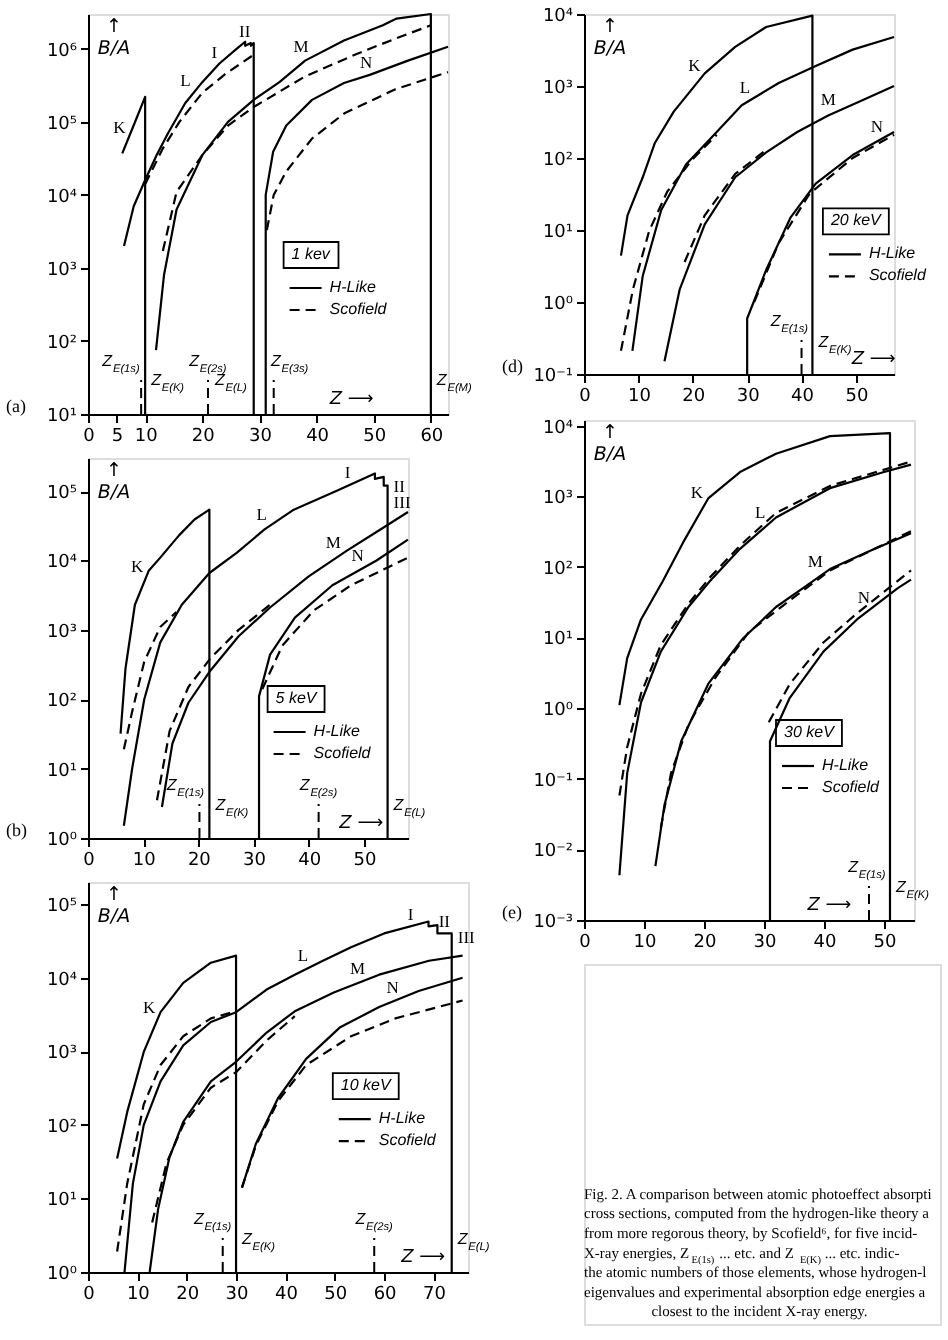  I want to click on y-tick-label: 10⁶, so click(62, 51).